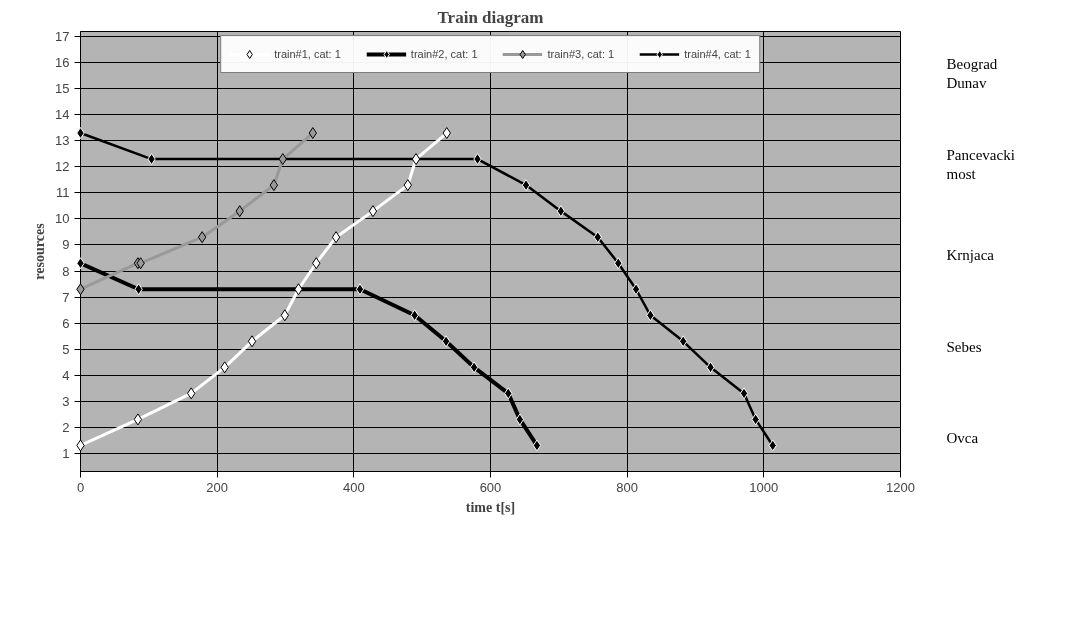 This screenshot has width=1071, height=618. Describe the element at coordinates (62, 89) in the screenshot. I see `y-tick-label: 15` at that location.